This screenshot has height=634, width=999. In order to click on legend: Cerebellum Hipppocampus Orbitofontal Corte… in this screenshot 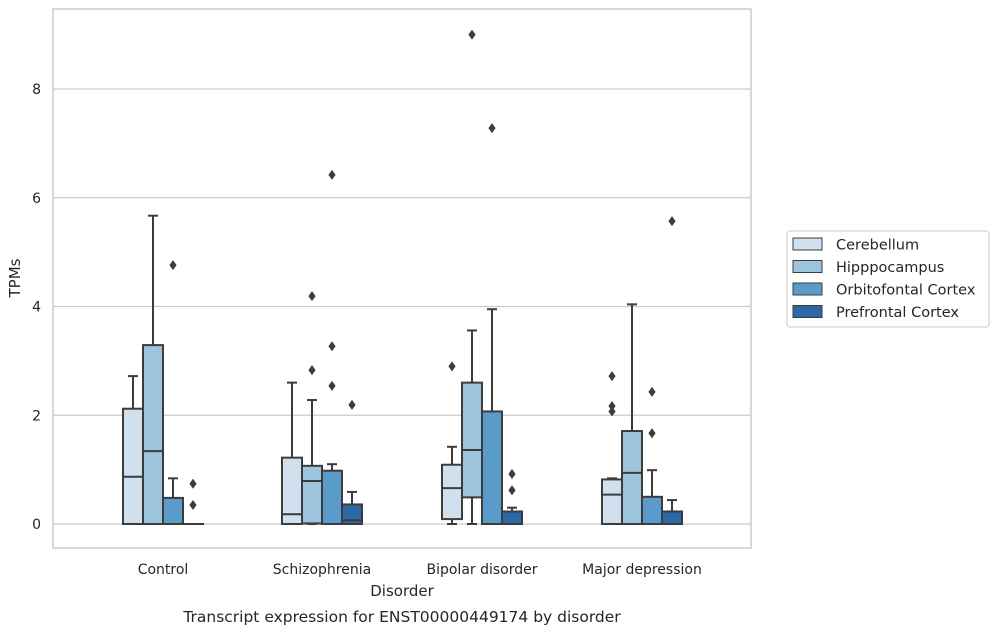, I will do `click(888, 279)`.